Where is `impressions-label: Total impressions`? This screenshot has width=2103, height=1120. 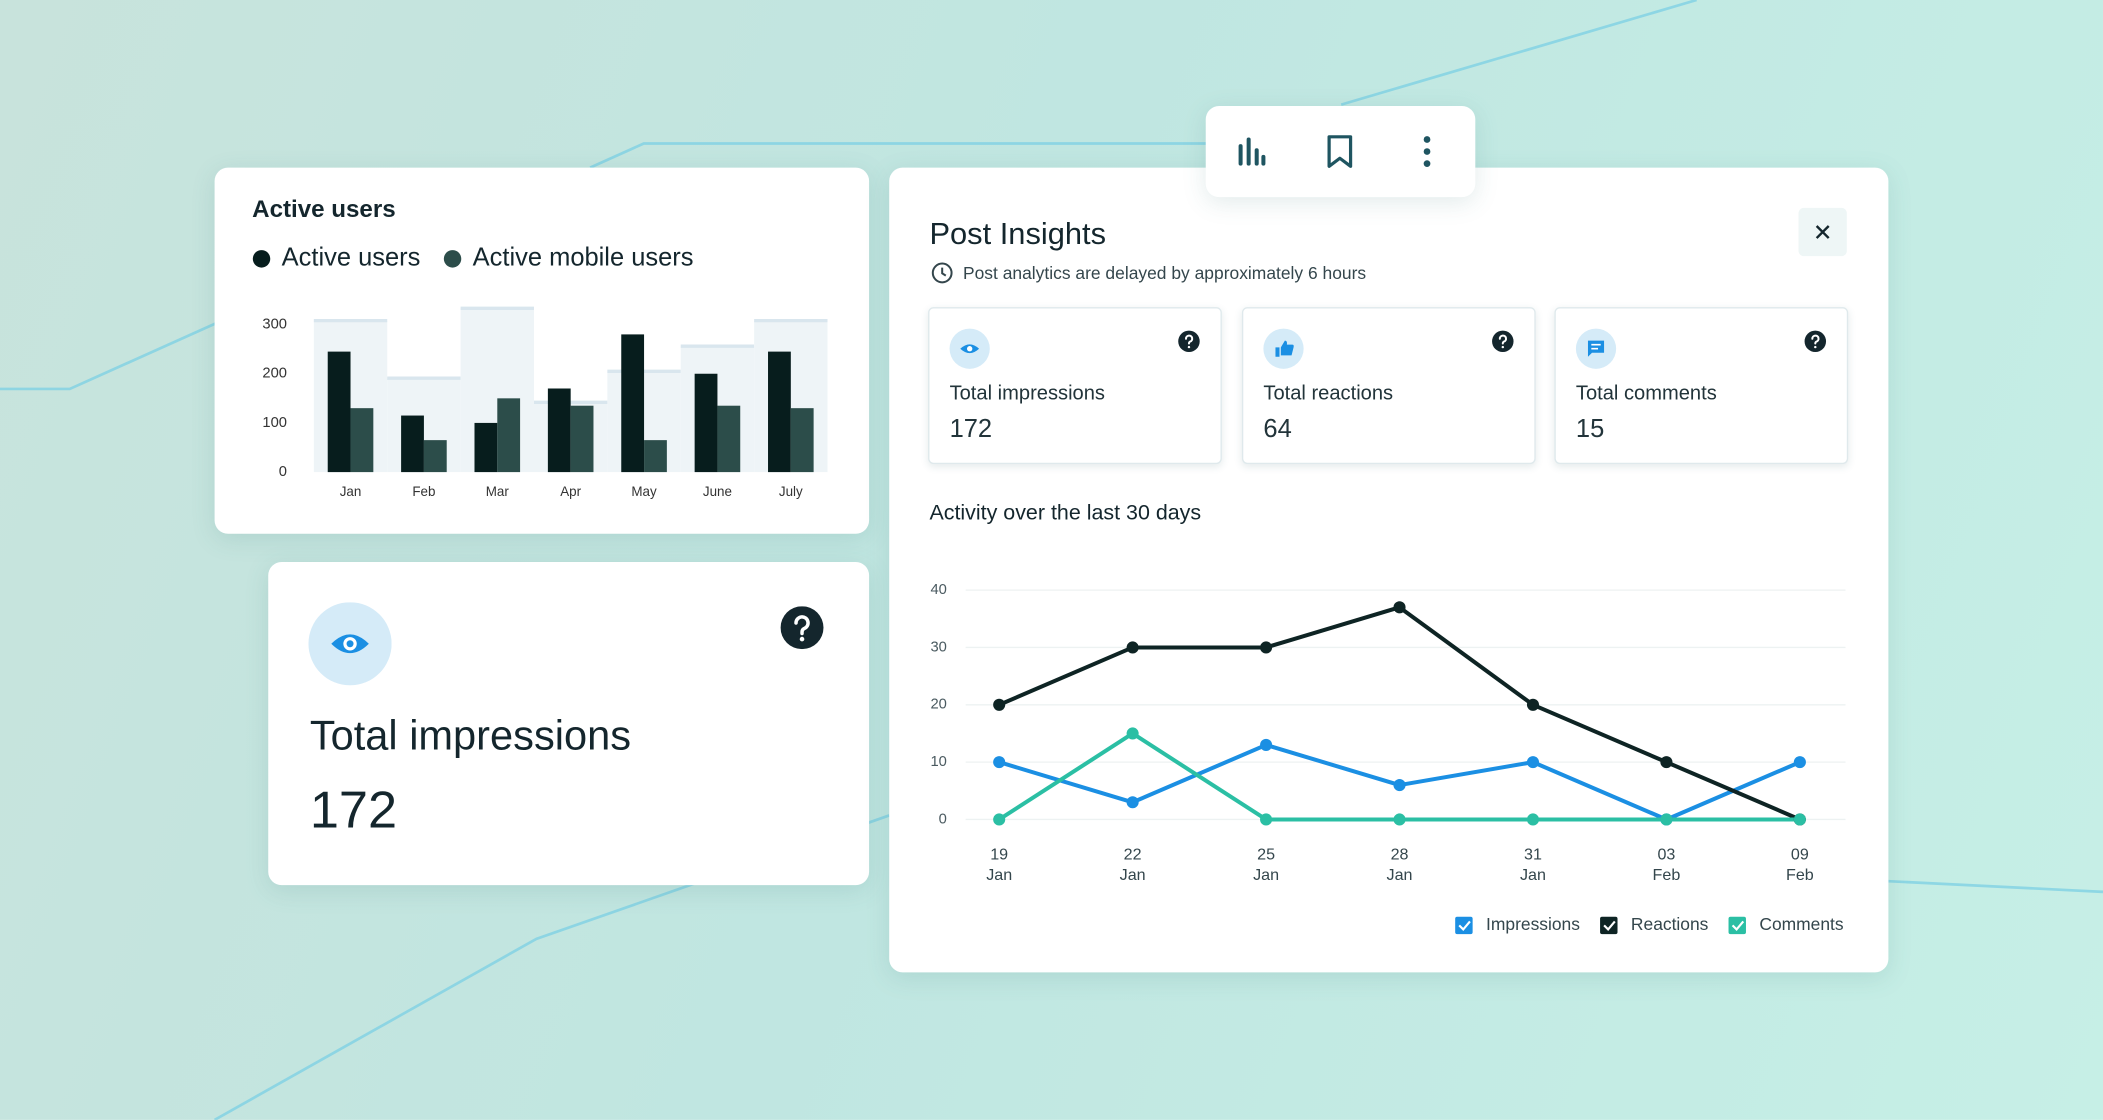
impressions-label: Total impressions is located at coordinates (470, 736).